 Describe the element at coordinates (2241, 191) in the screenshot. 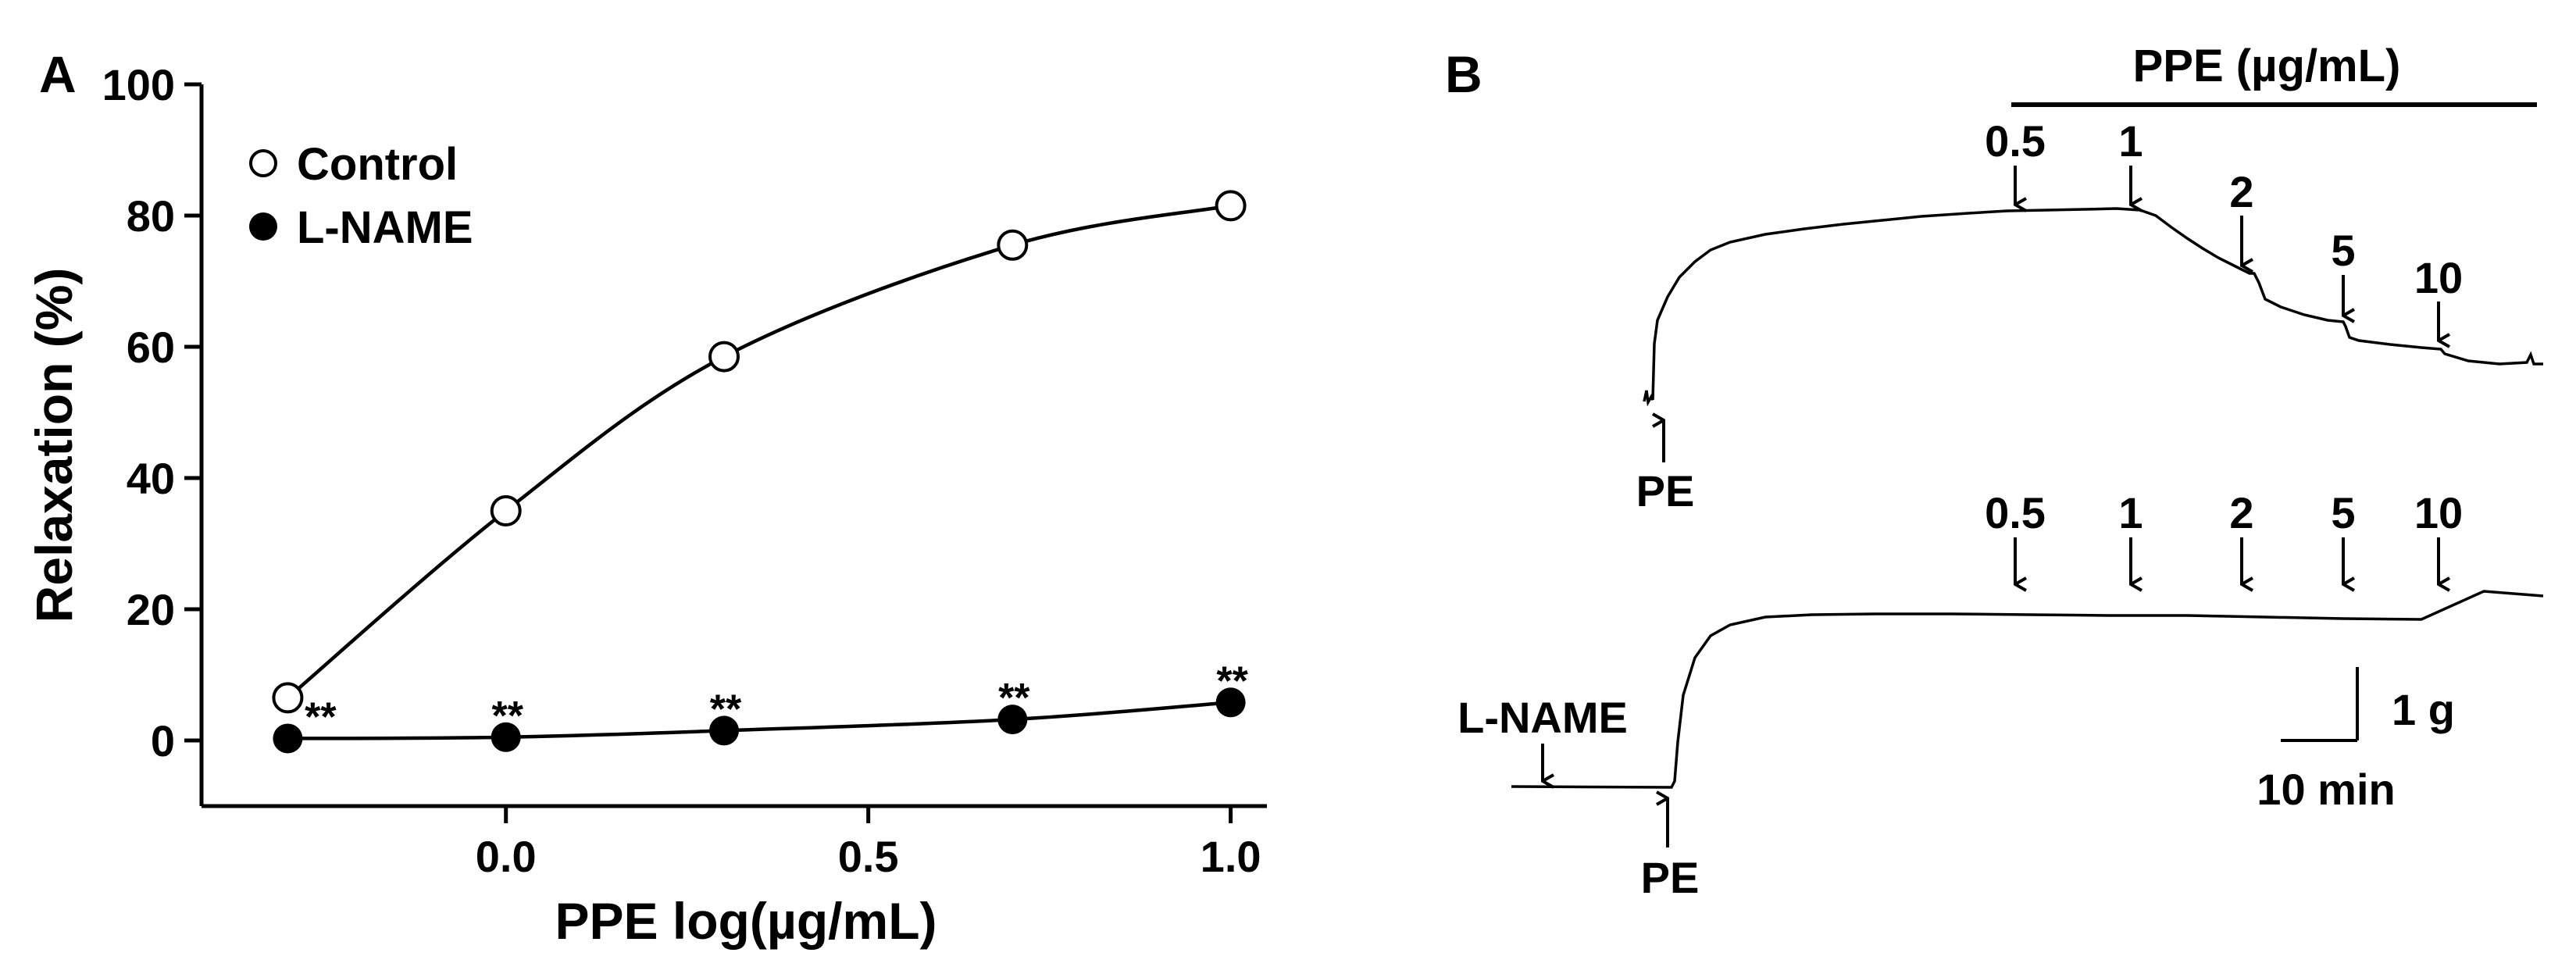

I see `dose-label-control-2: 2` at that location.